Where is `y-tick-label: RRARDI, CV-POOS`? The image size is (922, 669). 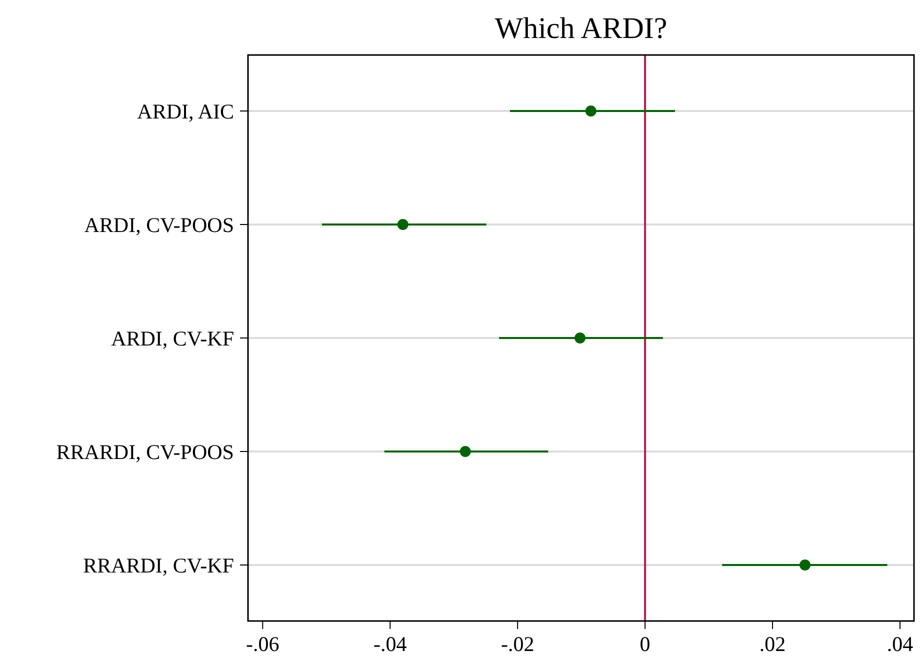 y-tick-label: RRARDI, CV-POOS is located at coordinates (145, 452).